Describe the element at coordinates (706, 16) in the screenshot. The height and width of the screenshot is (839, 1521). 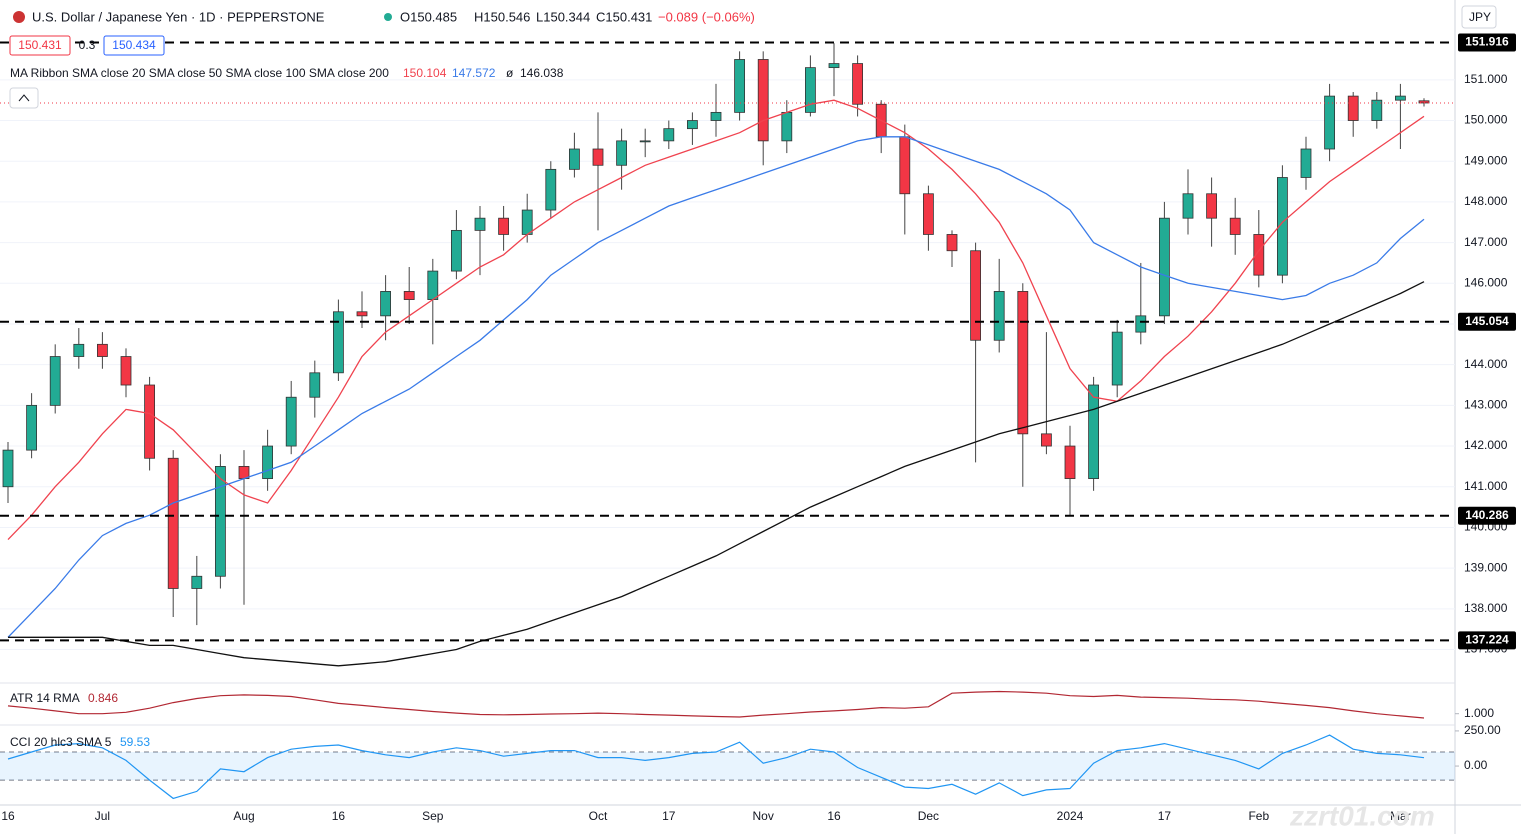
I see `change: −0.089 (−0.06%)` at that location.